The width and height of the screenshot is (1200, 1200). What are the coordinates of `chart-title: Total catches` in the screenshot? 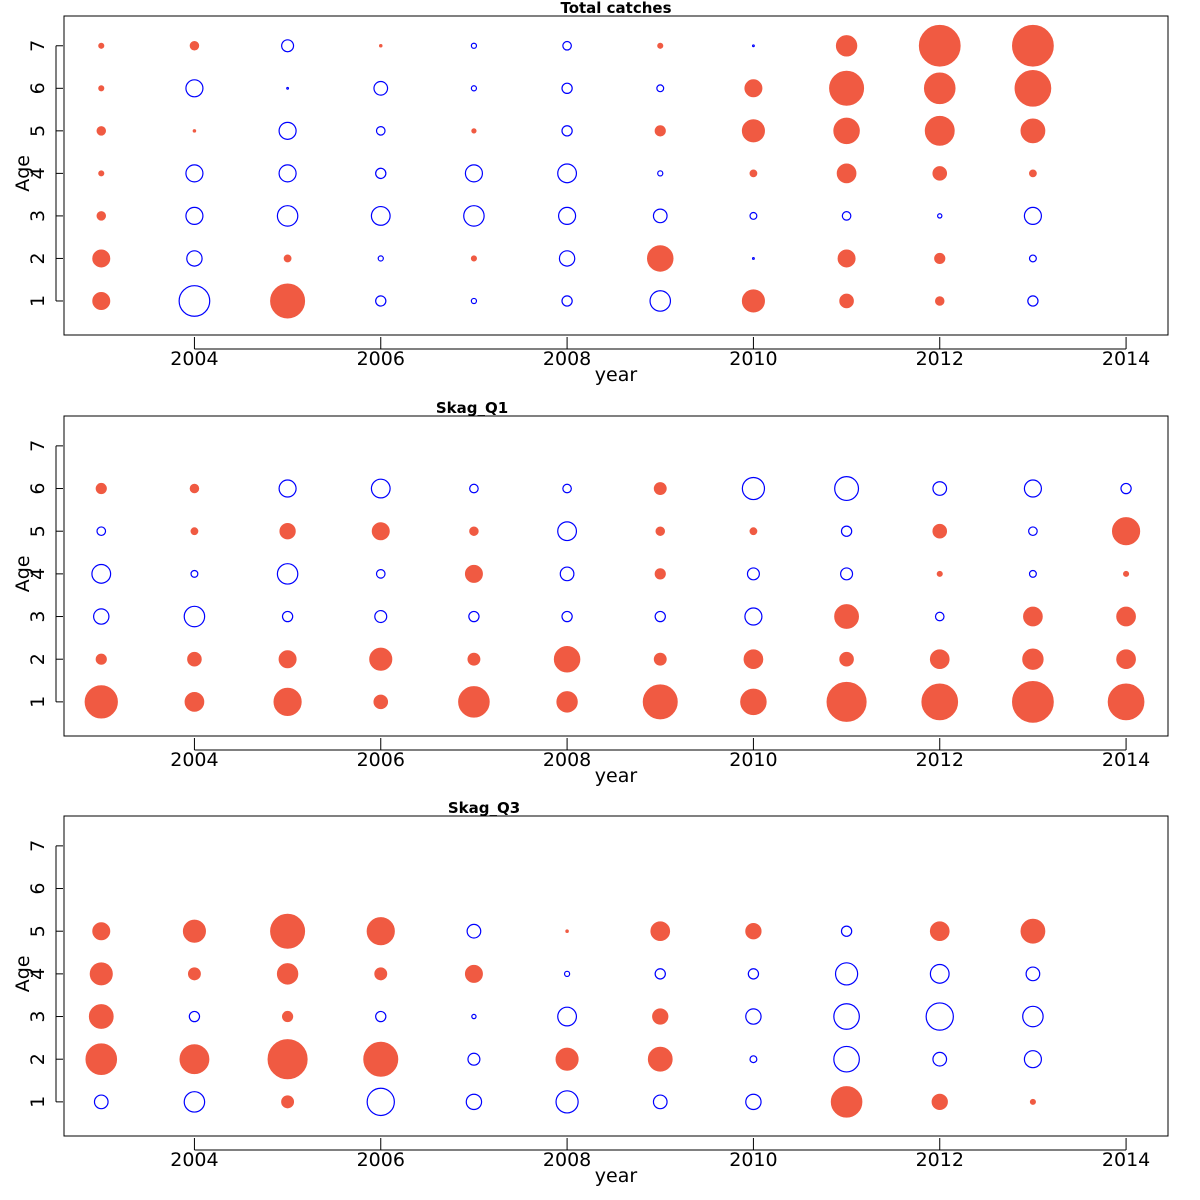 It's located at (615, 8).